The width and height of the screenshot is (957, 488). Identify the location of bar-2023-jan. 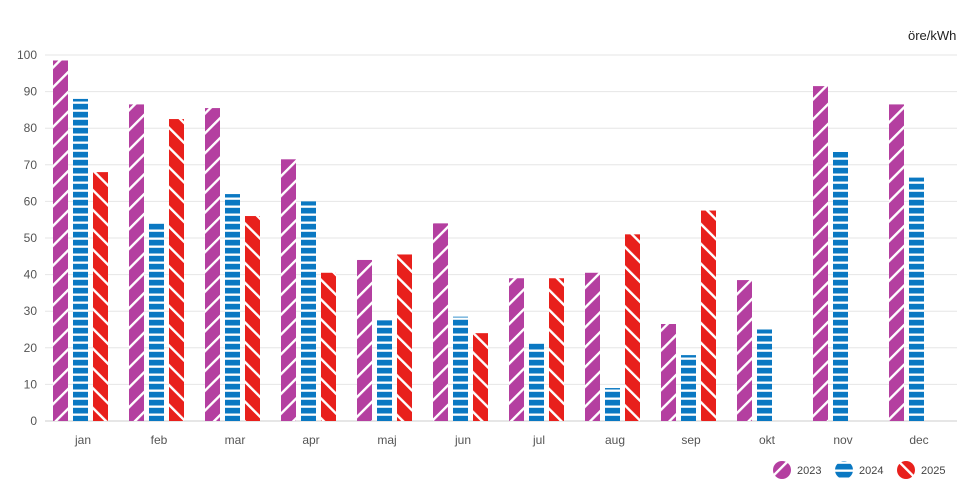
(60, 241).